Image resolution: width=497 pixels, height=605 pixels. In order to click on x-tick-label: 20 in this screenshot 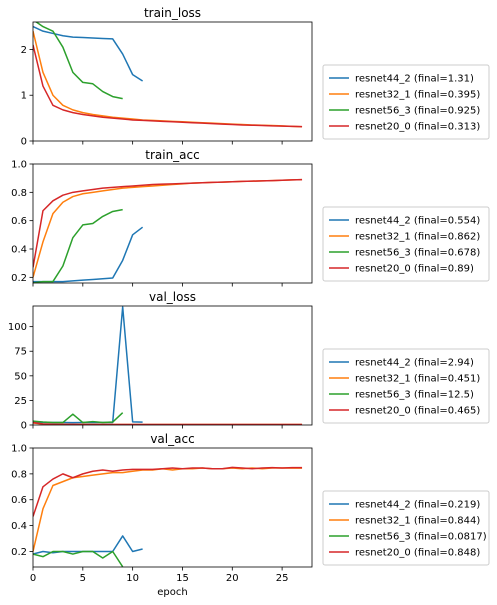, I will do `click(232, 578)`.